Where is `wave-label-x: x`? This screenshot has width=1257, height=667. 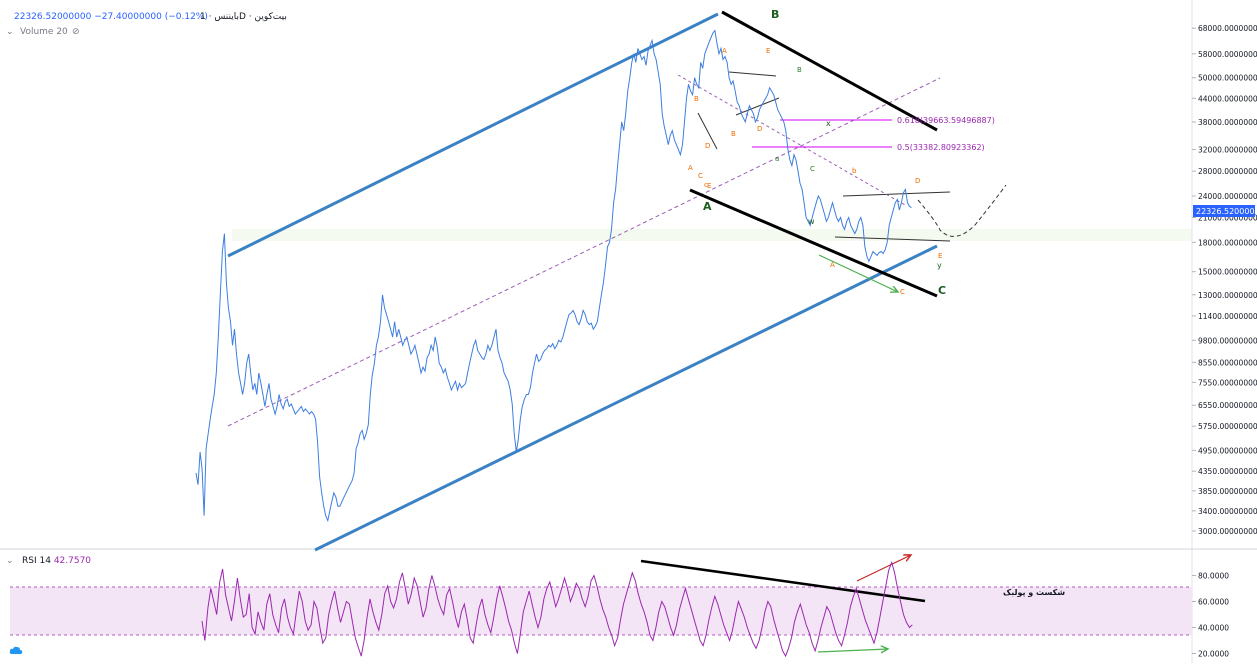
wave-label-x: x is located at coordinates (828, 123).